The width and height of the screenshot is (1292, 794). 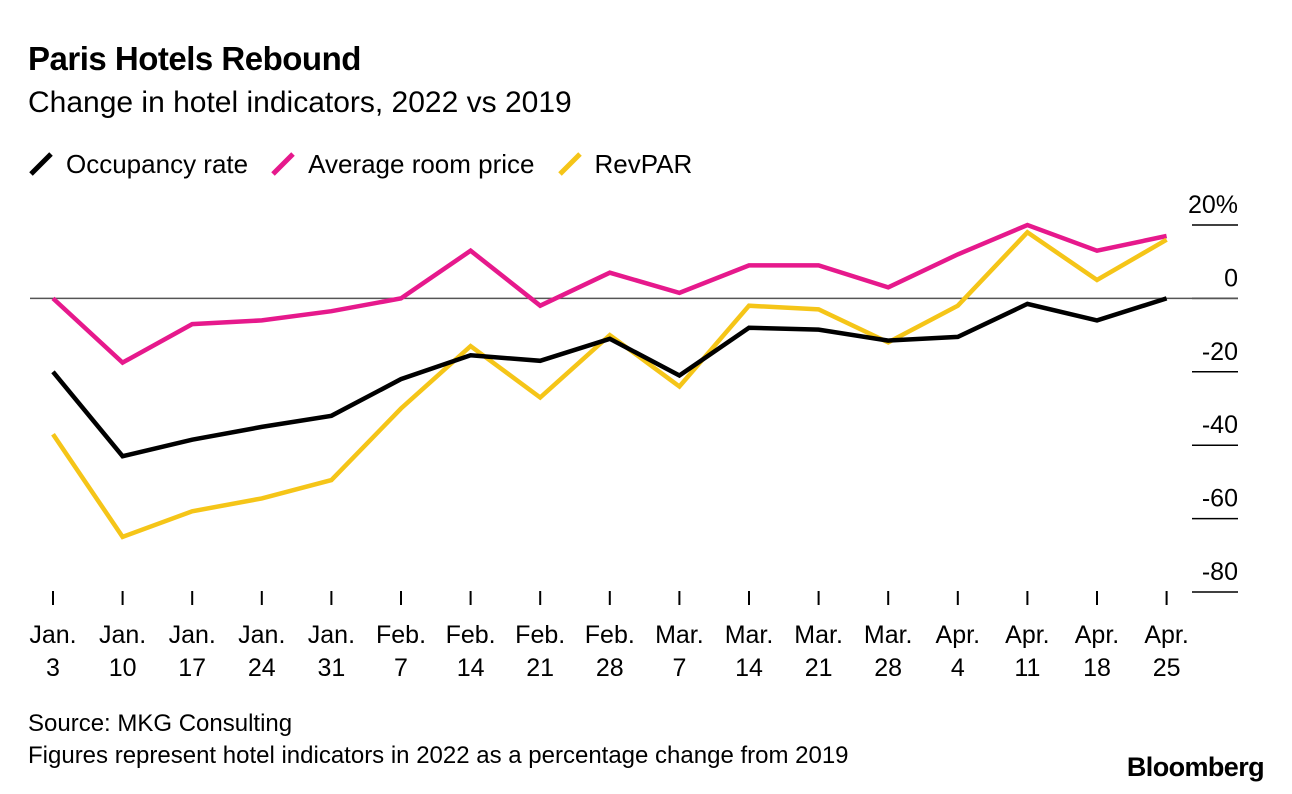 What do you see at coordinates (643, 163) in the screenshot?
I see `legend-label-revpar: RevPAR` at bounding box center [643, 163].